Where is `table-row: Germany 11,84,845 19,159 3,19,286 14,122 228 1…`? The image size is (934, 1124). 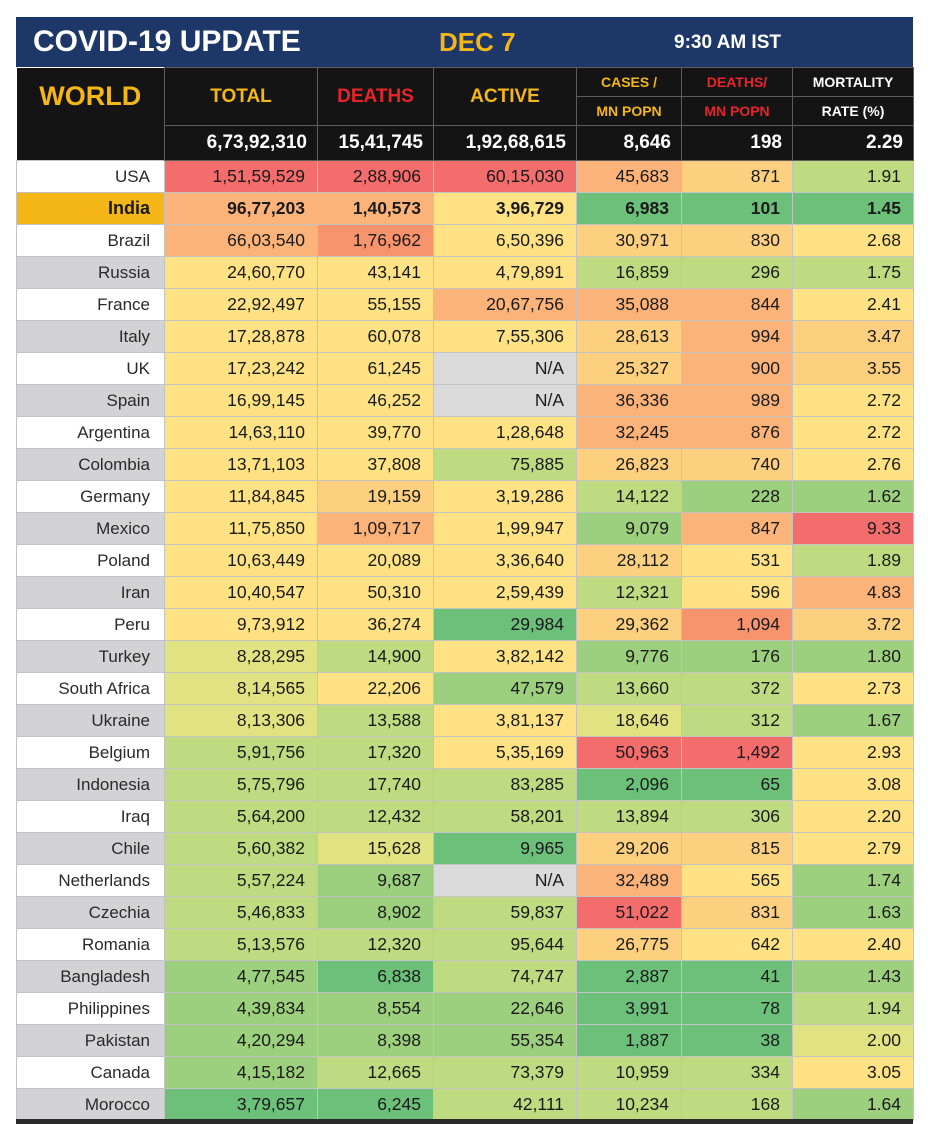
table-row: Germany 11,84,845 19,159 3,19,286 14,122 228 1… is located at coordinates (465, 496).